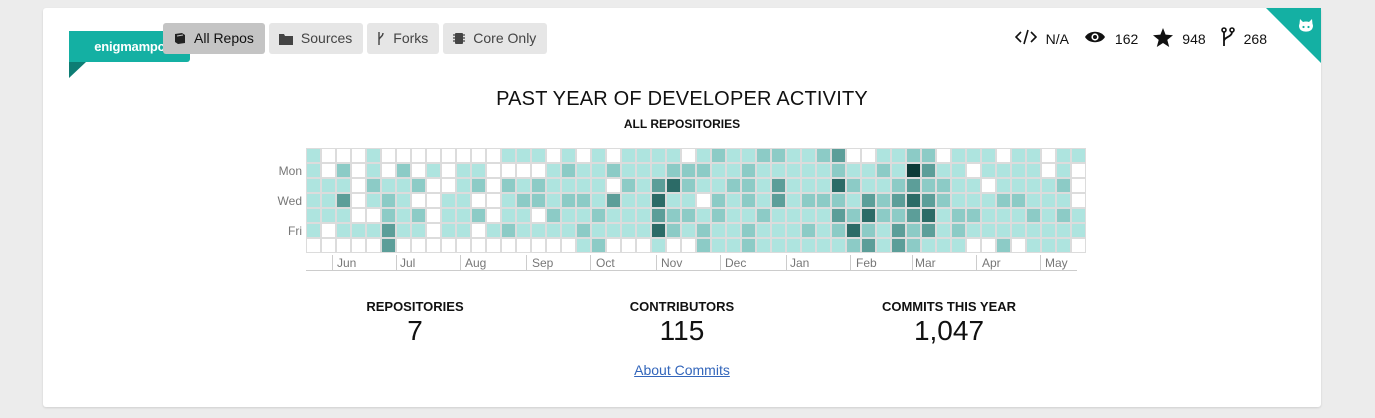  What do you see at coordinates (495, 38) in the screenshot?
I see `tab-core-only: Core Only` at bounding box center [495, 38].